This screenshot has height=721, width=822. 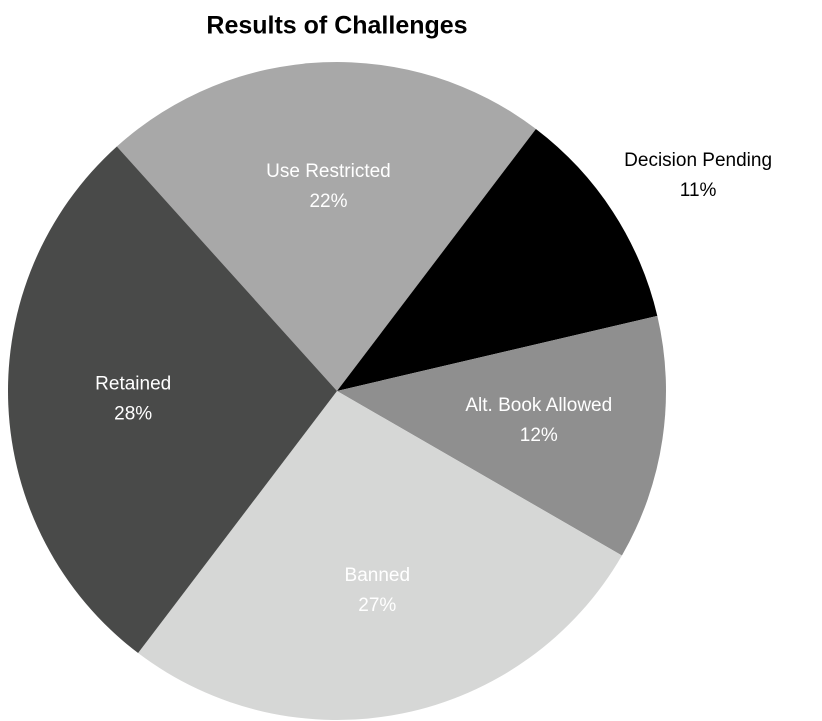 What do you see at coordinates (538, 405) in the screenshot?
I see `slice-label: Alt. Book Allowed` at bounding box center [538, 405].